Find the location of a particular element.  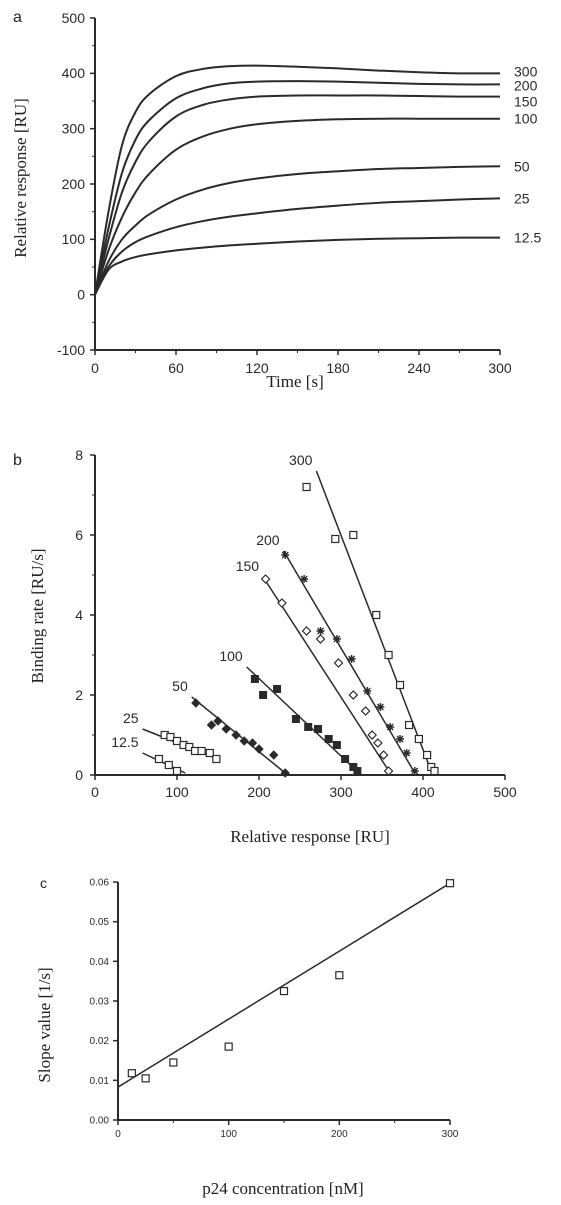

panel-a-letter: a is located at coordinates (17, 17).